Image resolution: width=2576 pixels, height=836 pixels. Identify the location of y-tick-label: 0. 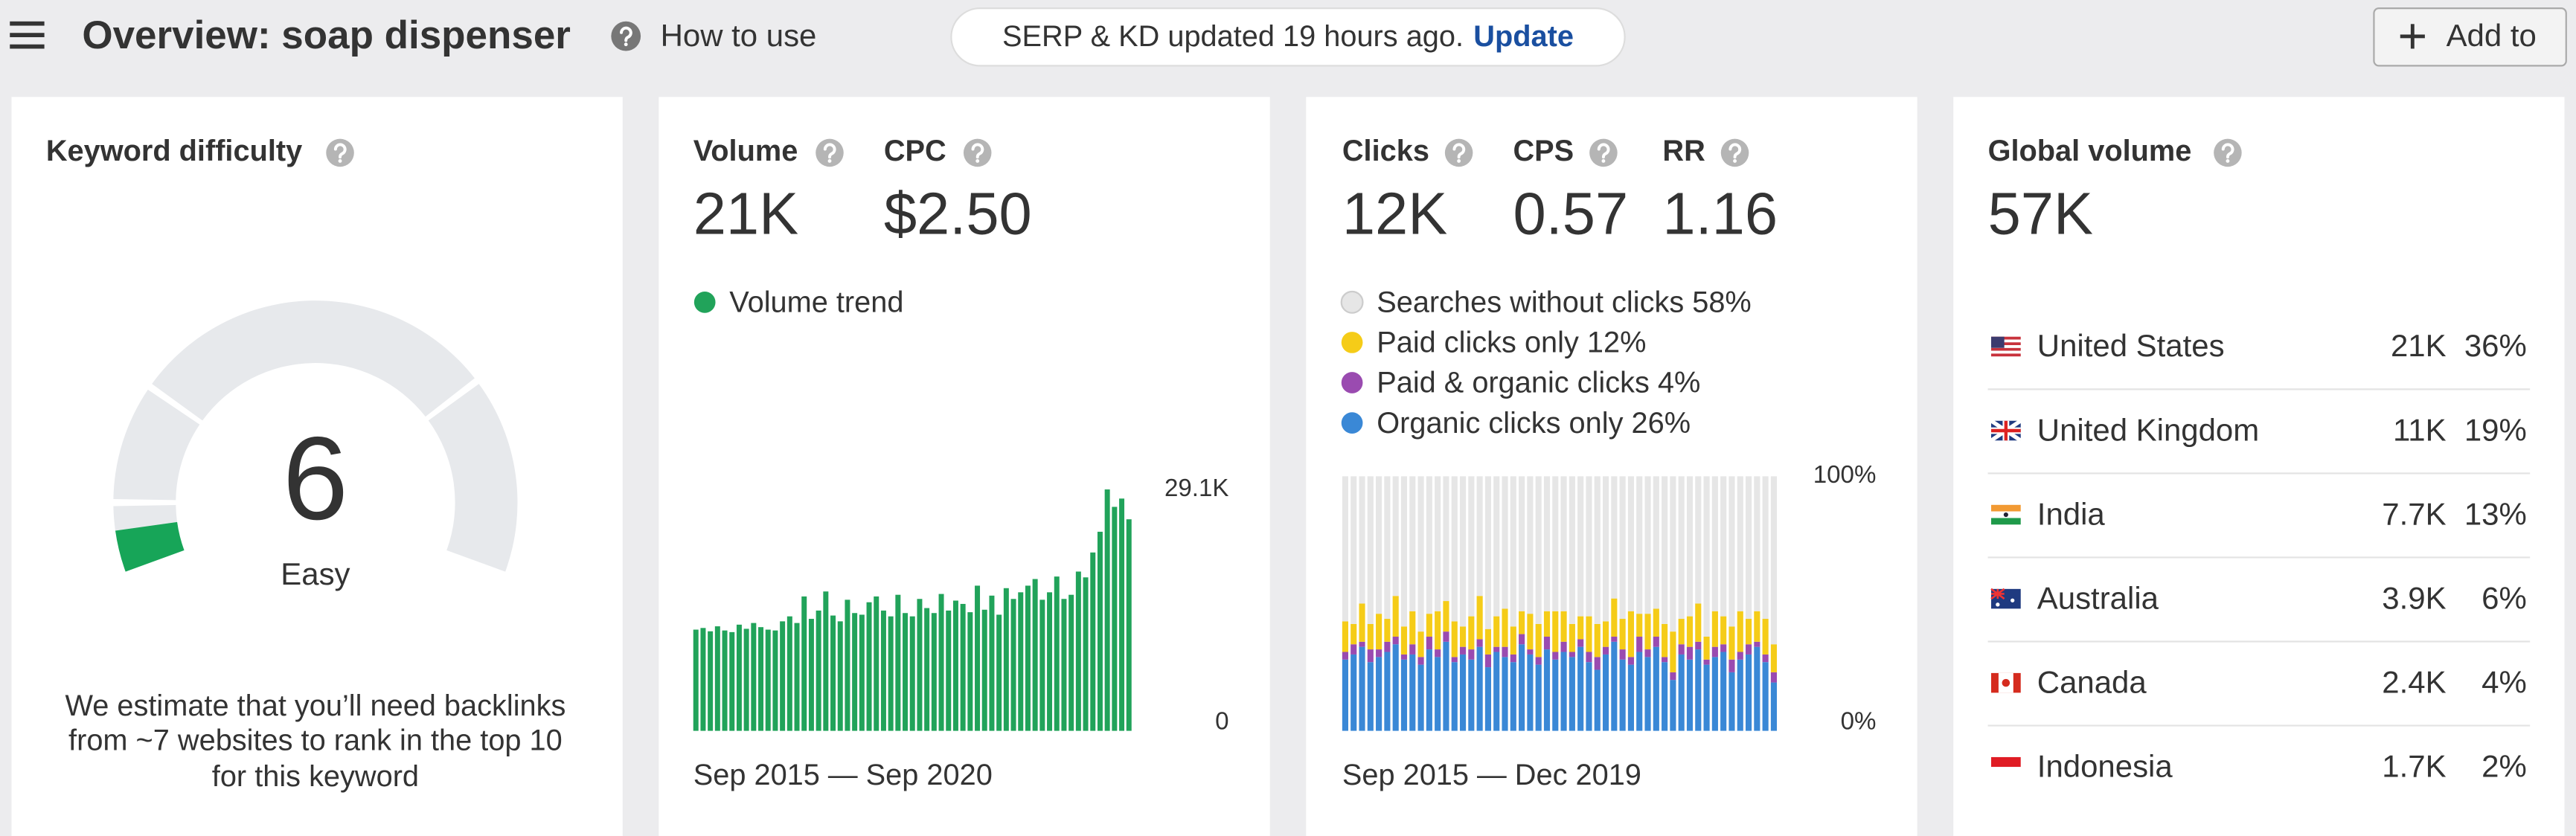
(1222, 721).